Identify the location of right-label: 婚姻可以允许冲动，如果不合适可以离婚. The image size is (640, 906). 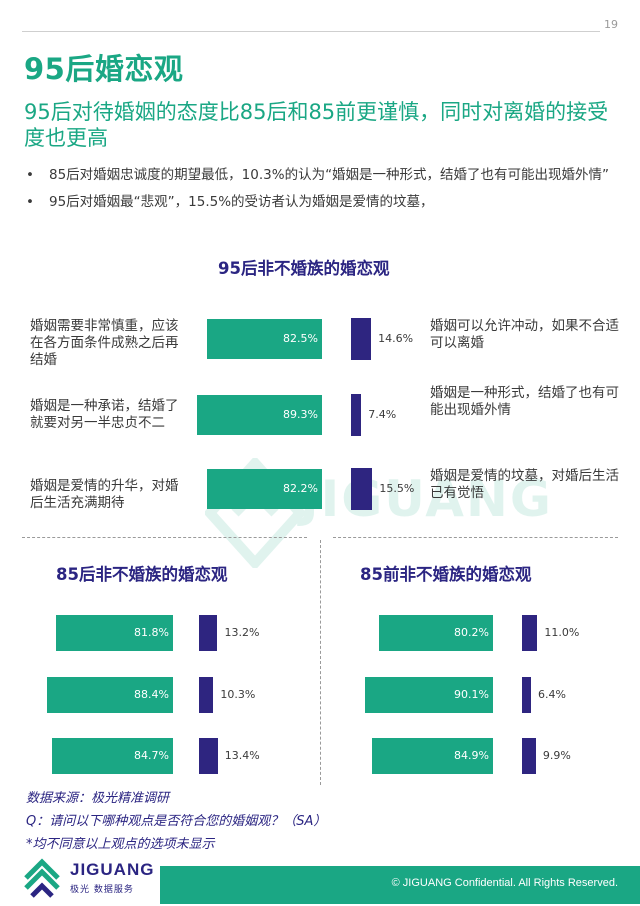
(524, 334).